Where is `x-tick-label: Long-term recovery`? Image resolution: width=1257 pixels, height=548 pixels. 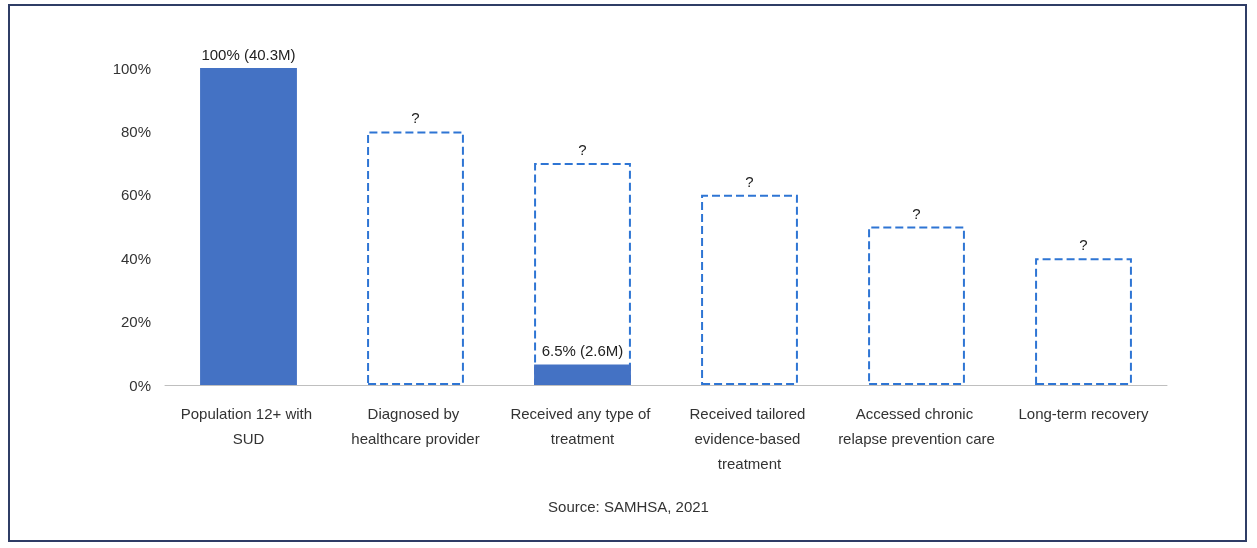
x-tick-label: Long-term recovery is located at coordinates (1084, 413).